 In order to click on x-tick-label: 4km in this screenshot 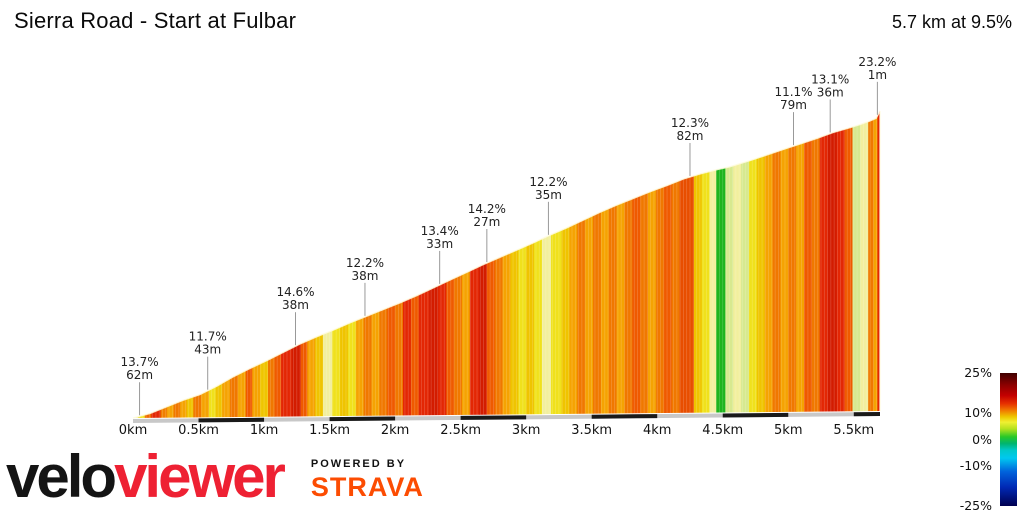, I will do `click(657, 430)`.